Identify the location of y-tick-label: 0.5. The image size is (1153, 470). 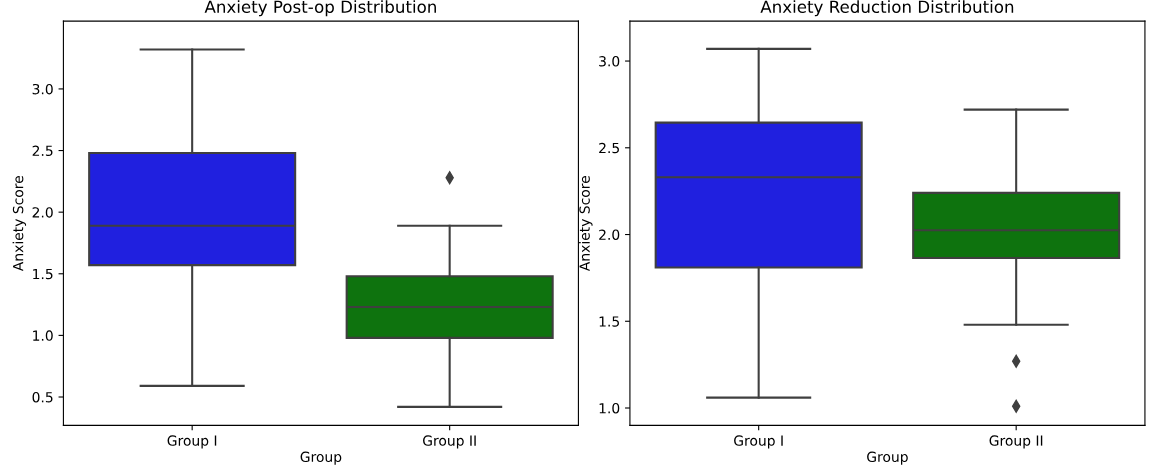
(42, 397).